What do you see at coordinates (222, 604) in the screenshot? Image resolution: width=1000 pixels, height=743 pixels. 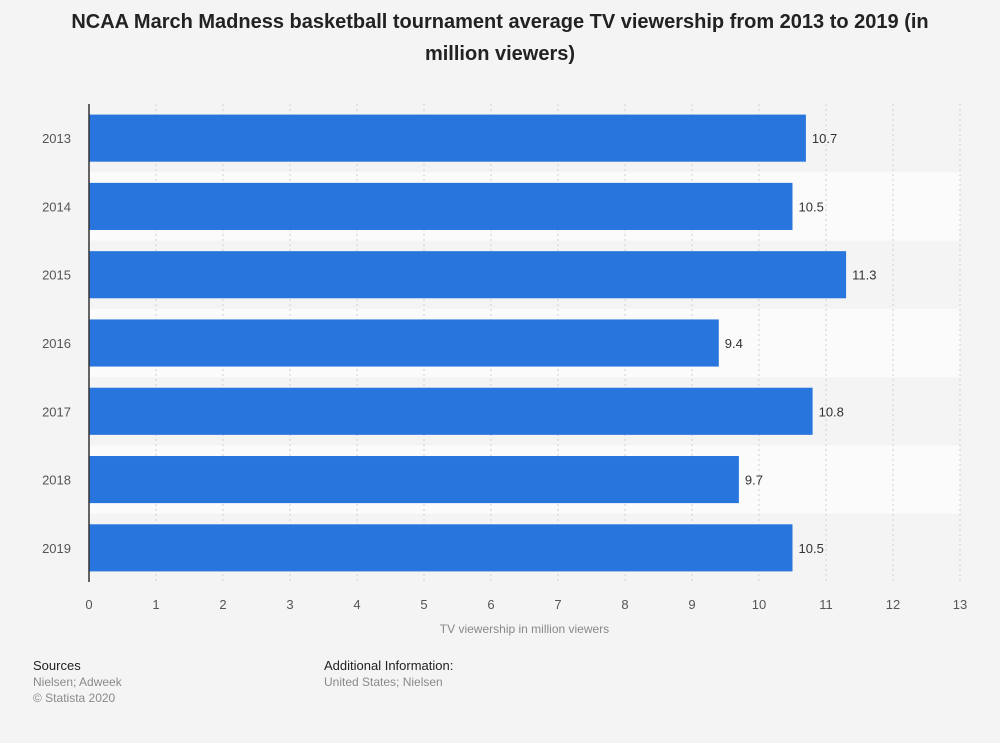 I see `x-tick-label: 2` at bounding box center [222, 604].